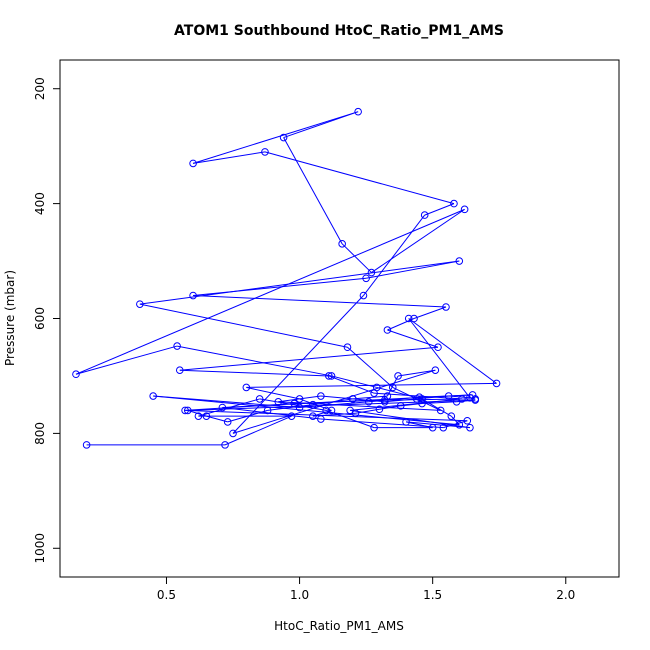  I want to click on y-axis-ticks: 200 400 600 800 1000, so click(46, 320).